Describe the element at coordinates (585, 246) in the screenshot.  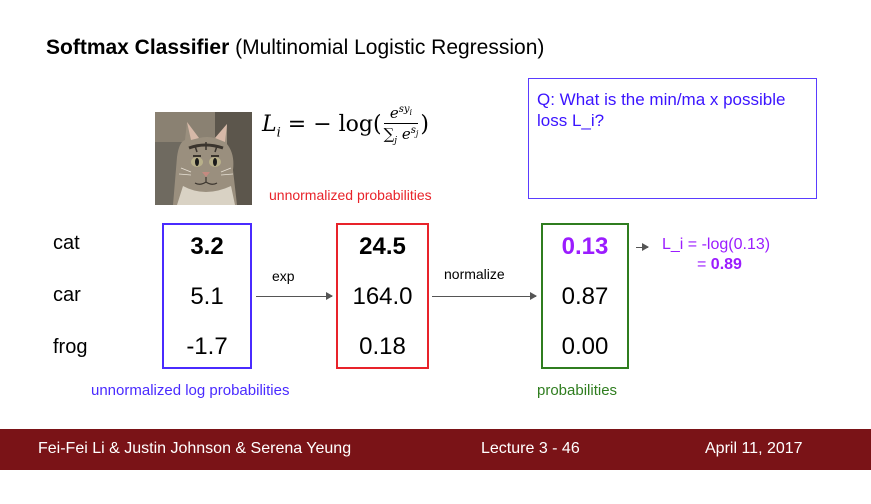
I see `probability-cat: 0.13` at that location.